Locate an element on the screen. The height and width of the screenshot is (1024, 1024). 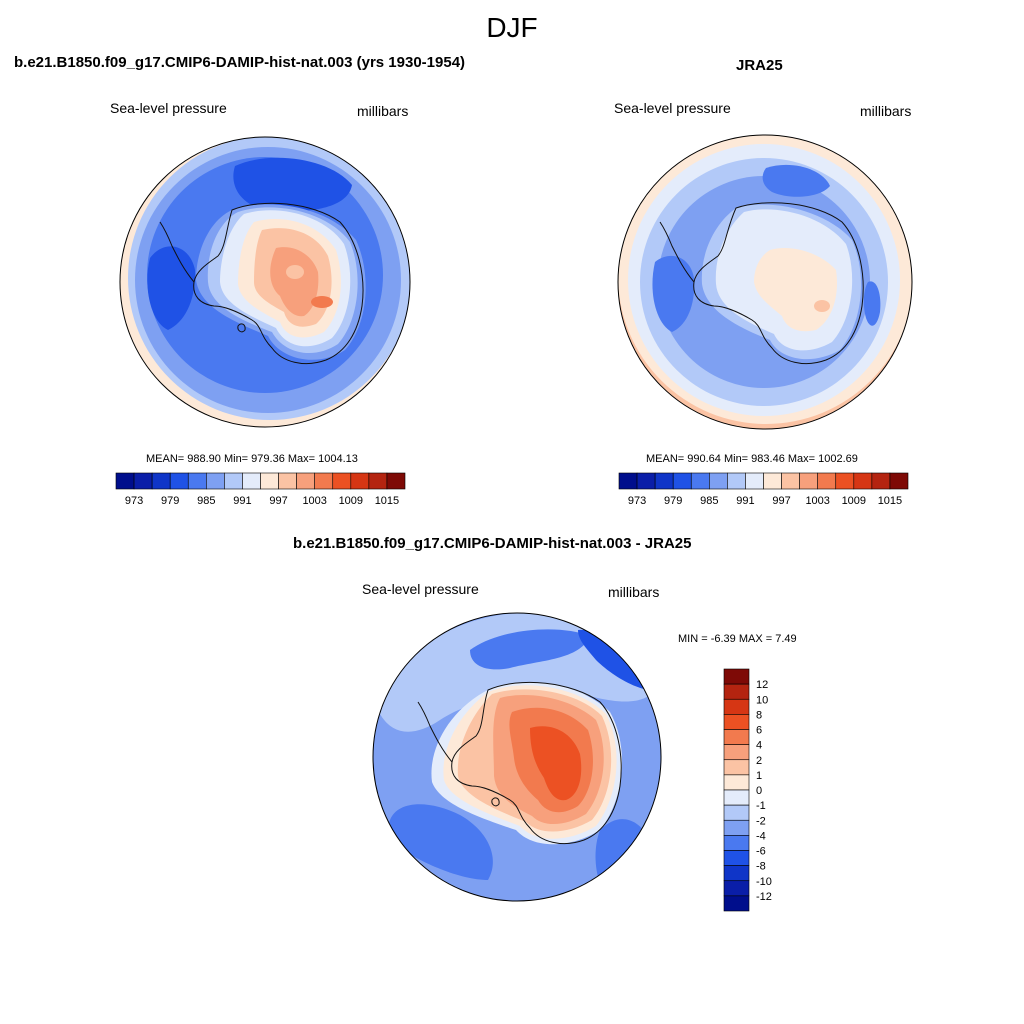
colorbar-obs-tick-label: 973 is located at coordinates (637, 501).